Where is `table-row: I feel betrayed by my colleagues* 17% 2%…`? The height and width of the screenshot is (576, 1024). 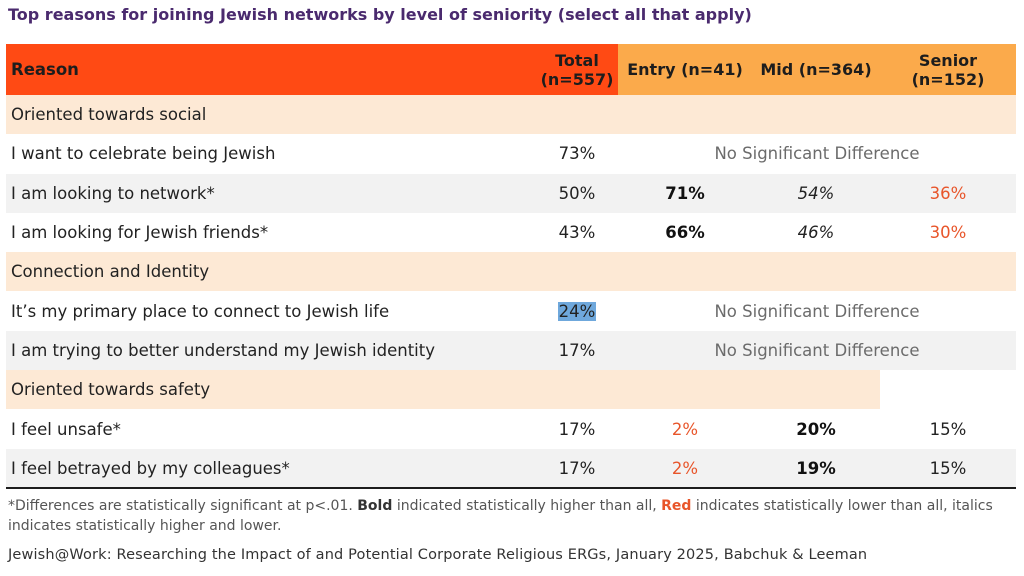
table-row: I feel betrayed by my colleagues* 17% 2%… is located at coordinates (511, 468).